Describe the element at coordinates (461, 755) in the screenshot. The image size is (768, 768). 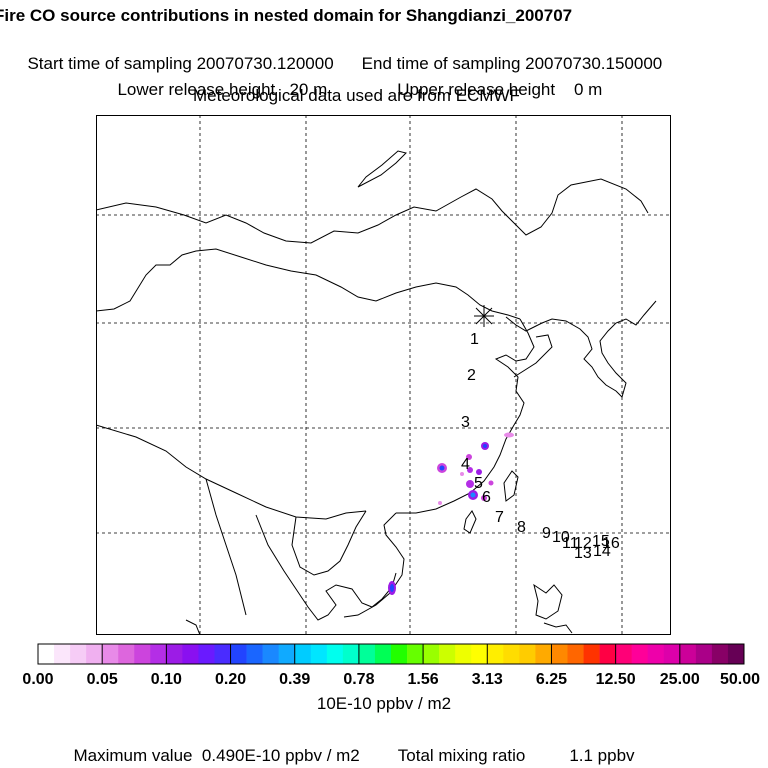
I see `total-mixing-label: Total mixing ratio` at that location.